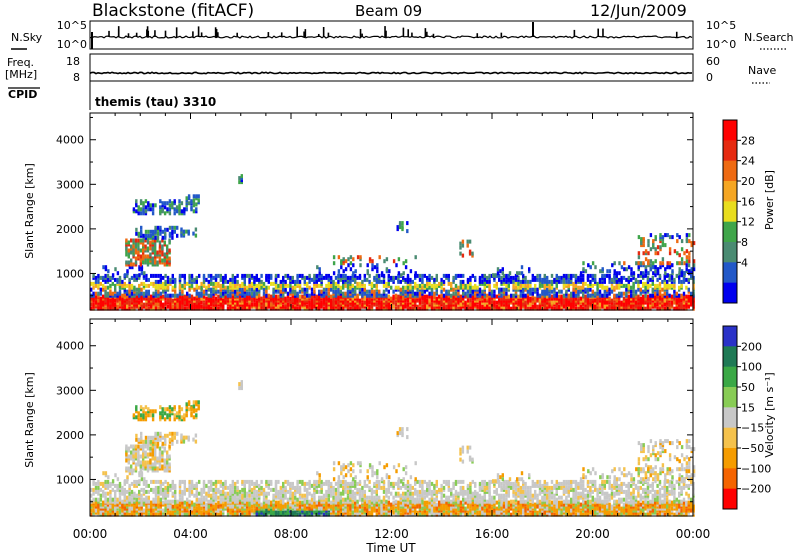 The width and height of the screenshot is (800, 554). Describe the element at coordinates (70, 273) in the screenshot. I see `y-tick-label: 1000` at that location.